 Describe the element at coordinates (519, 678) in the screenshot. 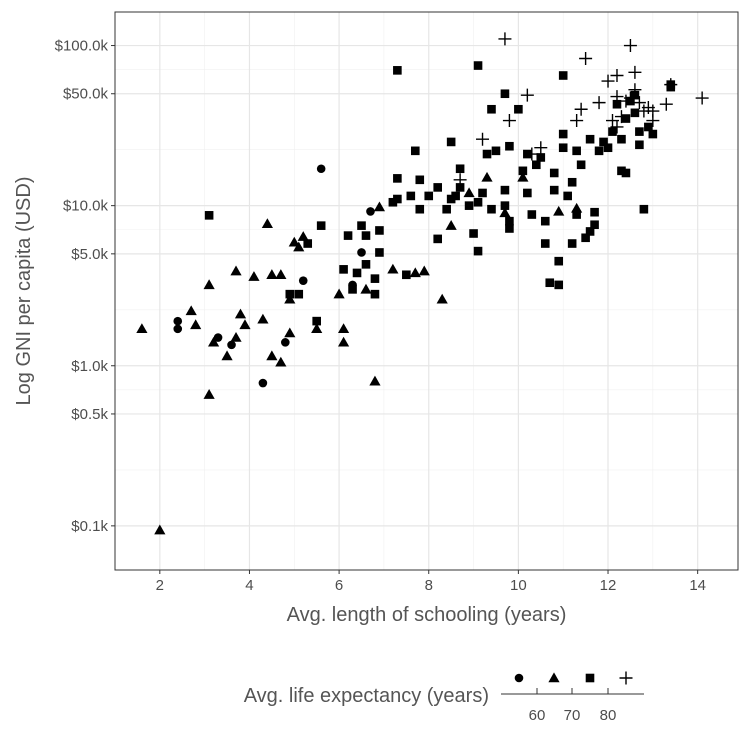

I see `legend-key-circle` at that location.